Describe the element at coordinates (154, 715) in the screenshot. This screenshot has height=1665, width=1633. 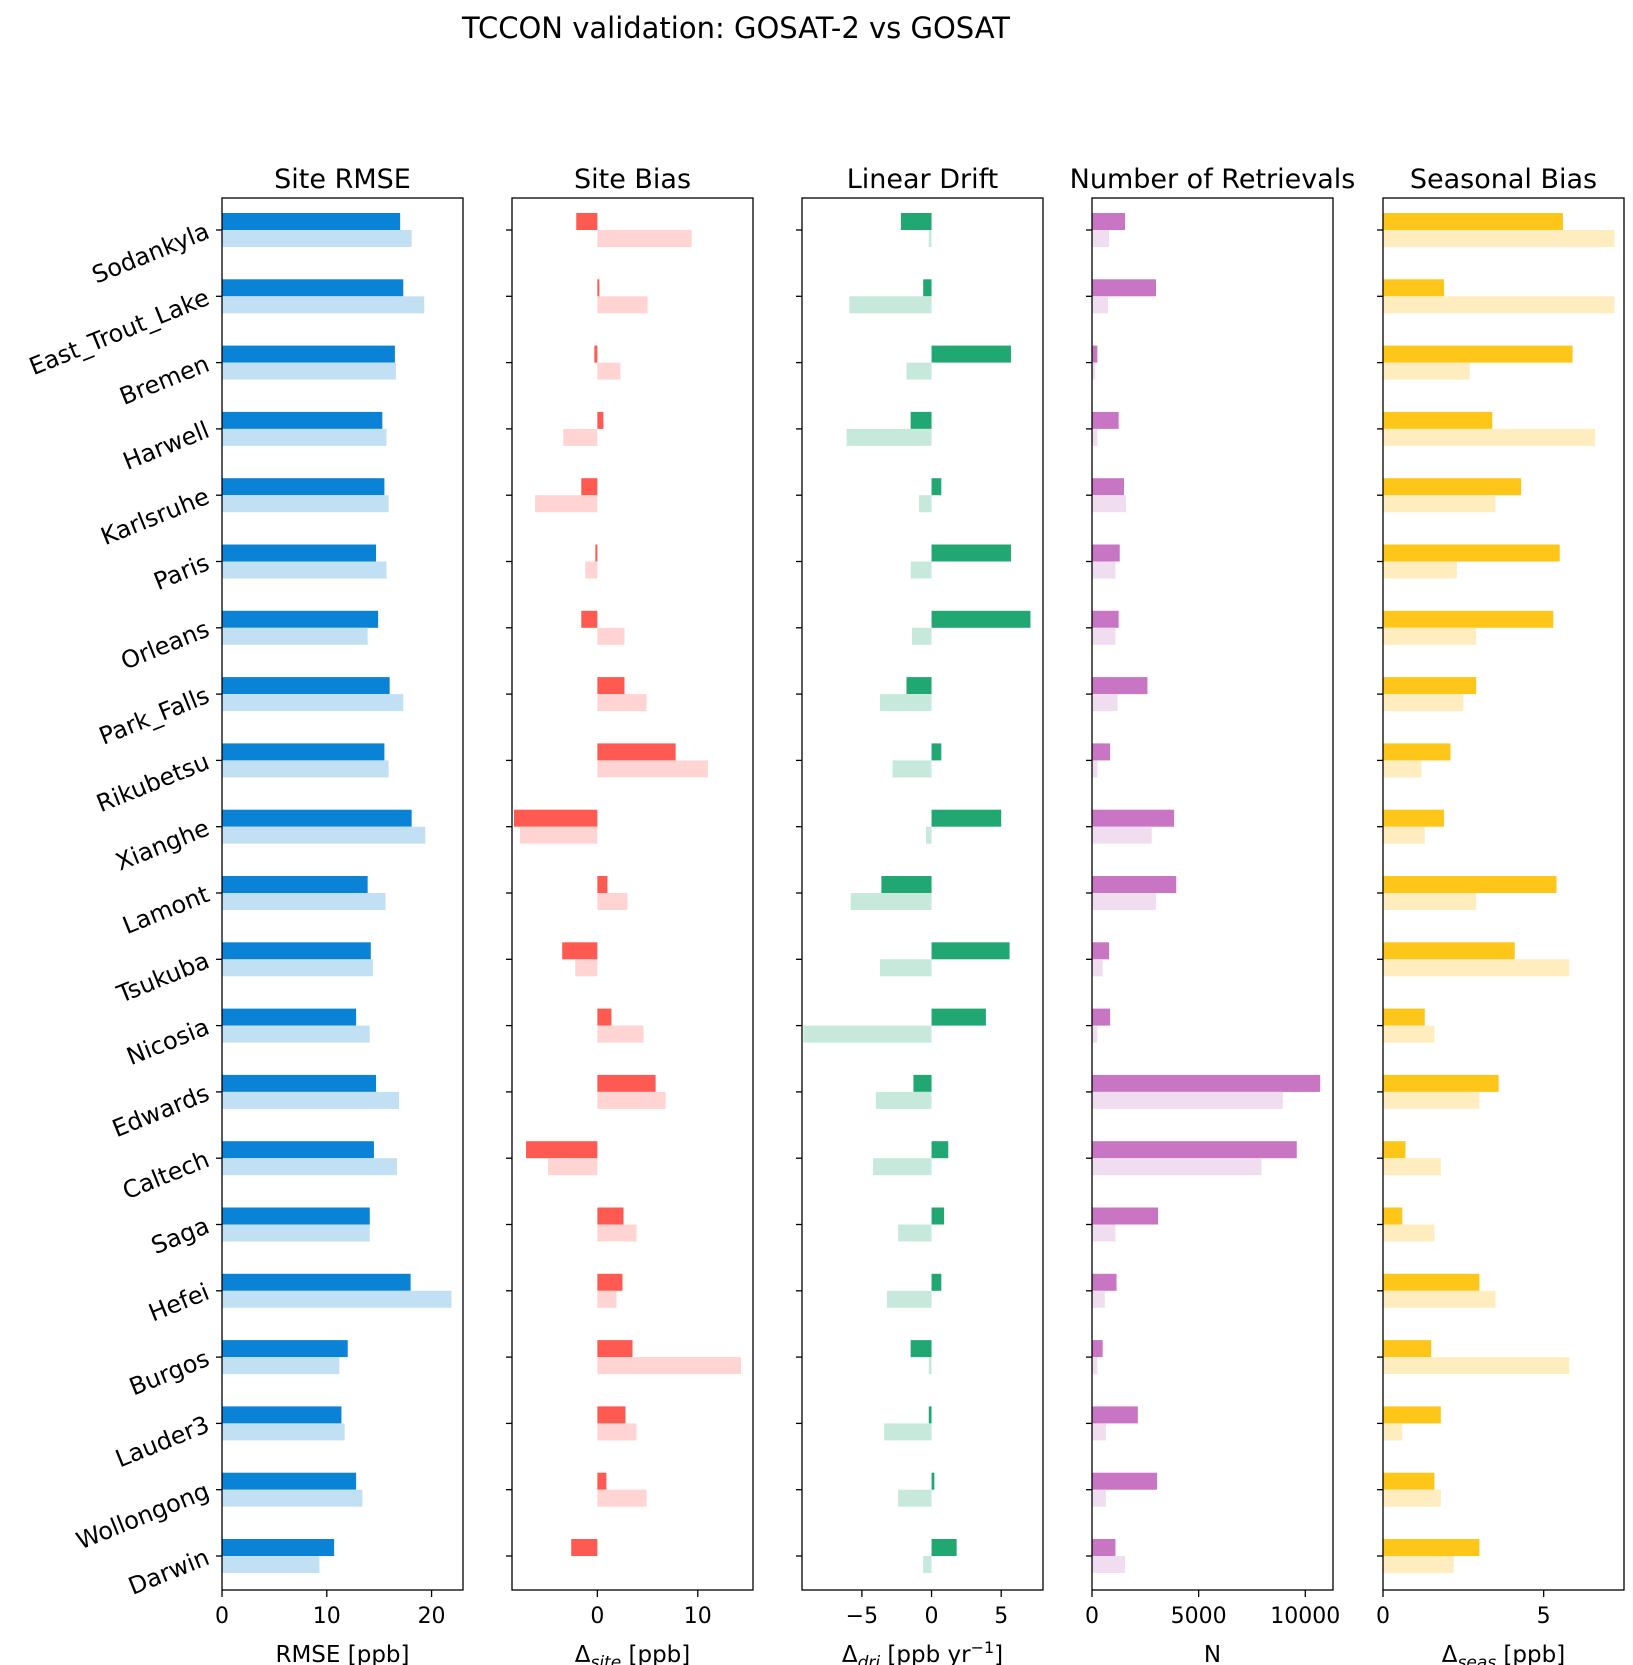
I see `site-label-Park_Falls: Park_Falls` at that location.